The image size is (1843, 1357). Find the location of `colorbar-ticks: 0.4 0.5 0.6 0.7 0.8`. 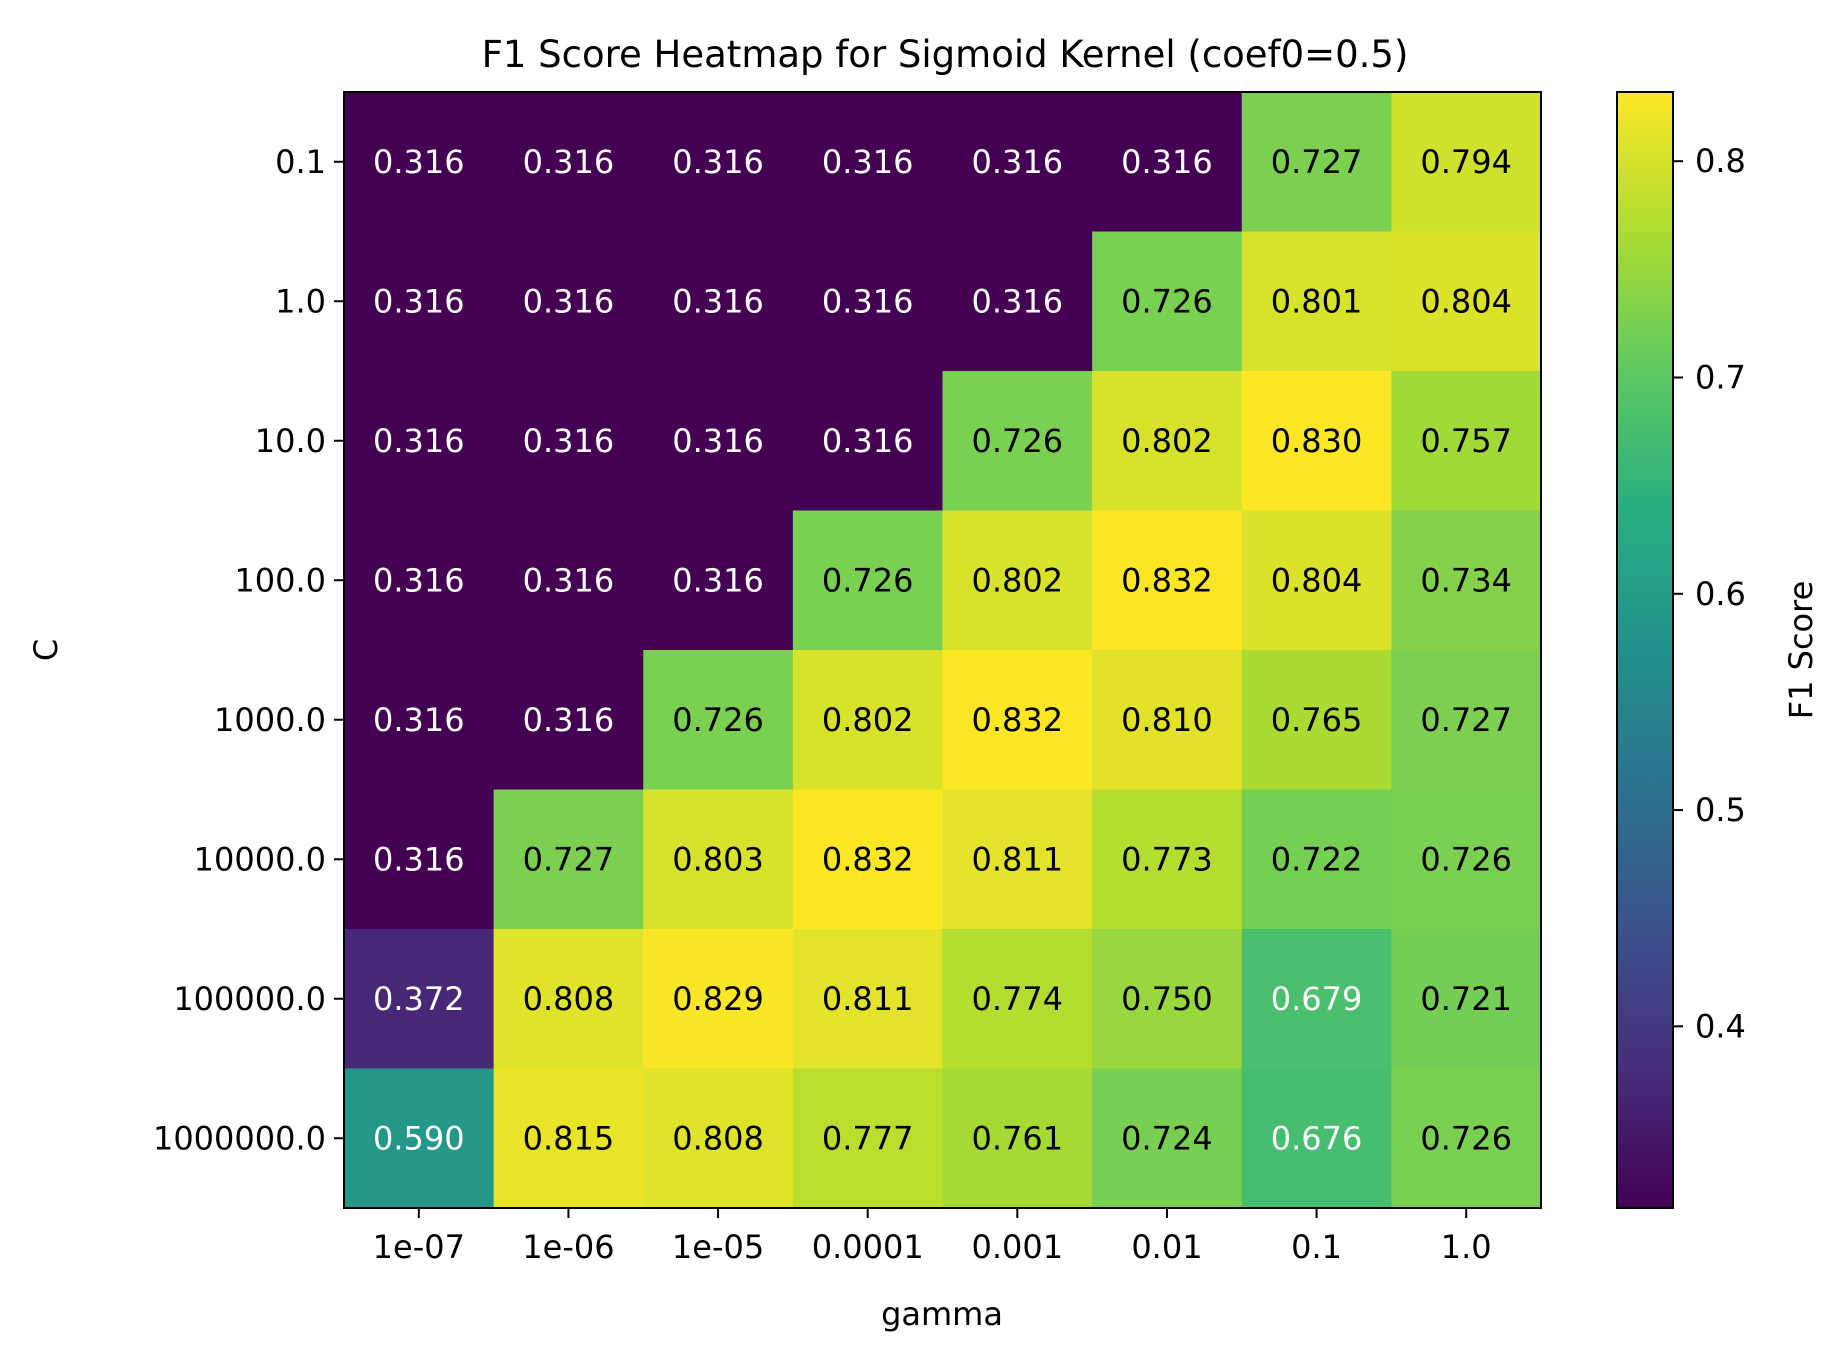

colorbar-ticks: 0.4 0.5 0.6 0.7 0.8 is located at coordinates (1709, 593).